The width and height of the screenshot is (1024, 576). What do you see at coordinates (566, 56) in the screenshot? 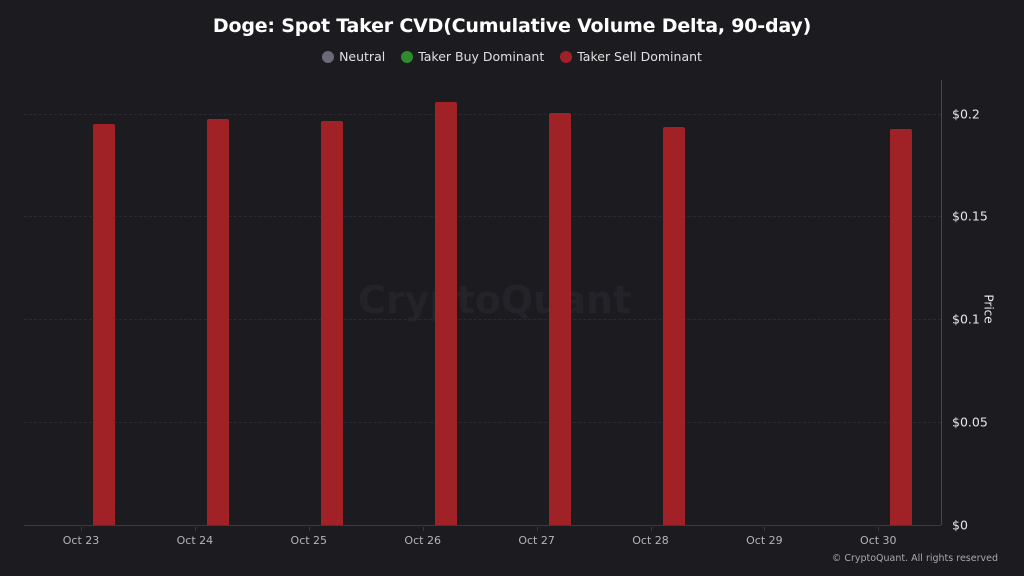
I see `taker-sell-dot-icon` at bounding box center [566, 56].